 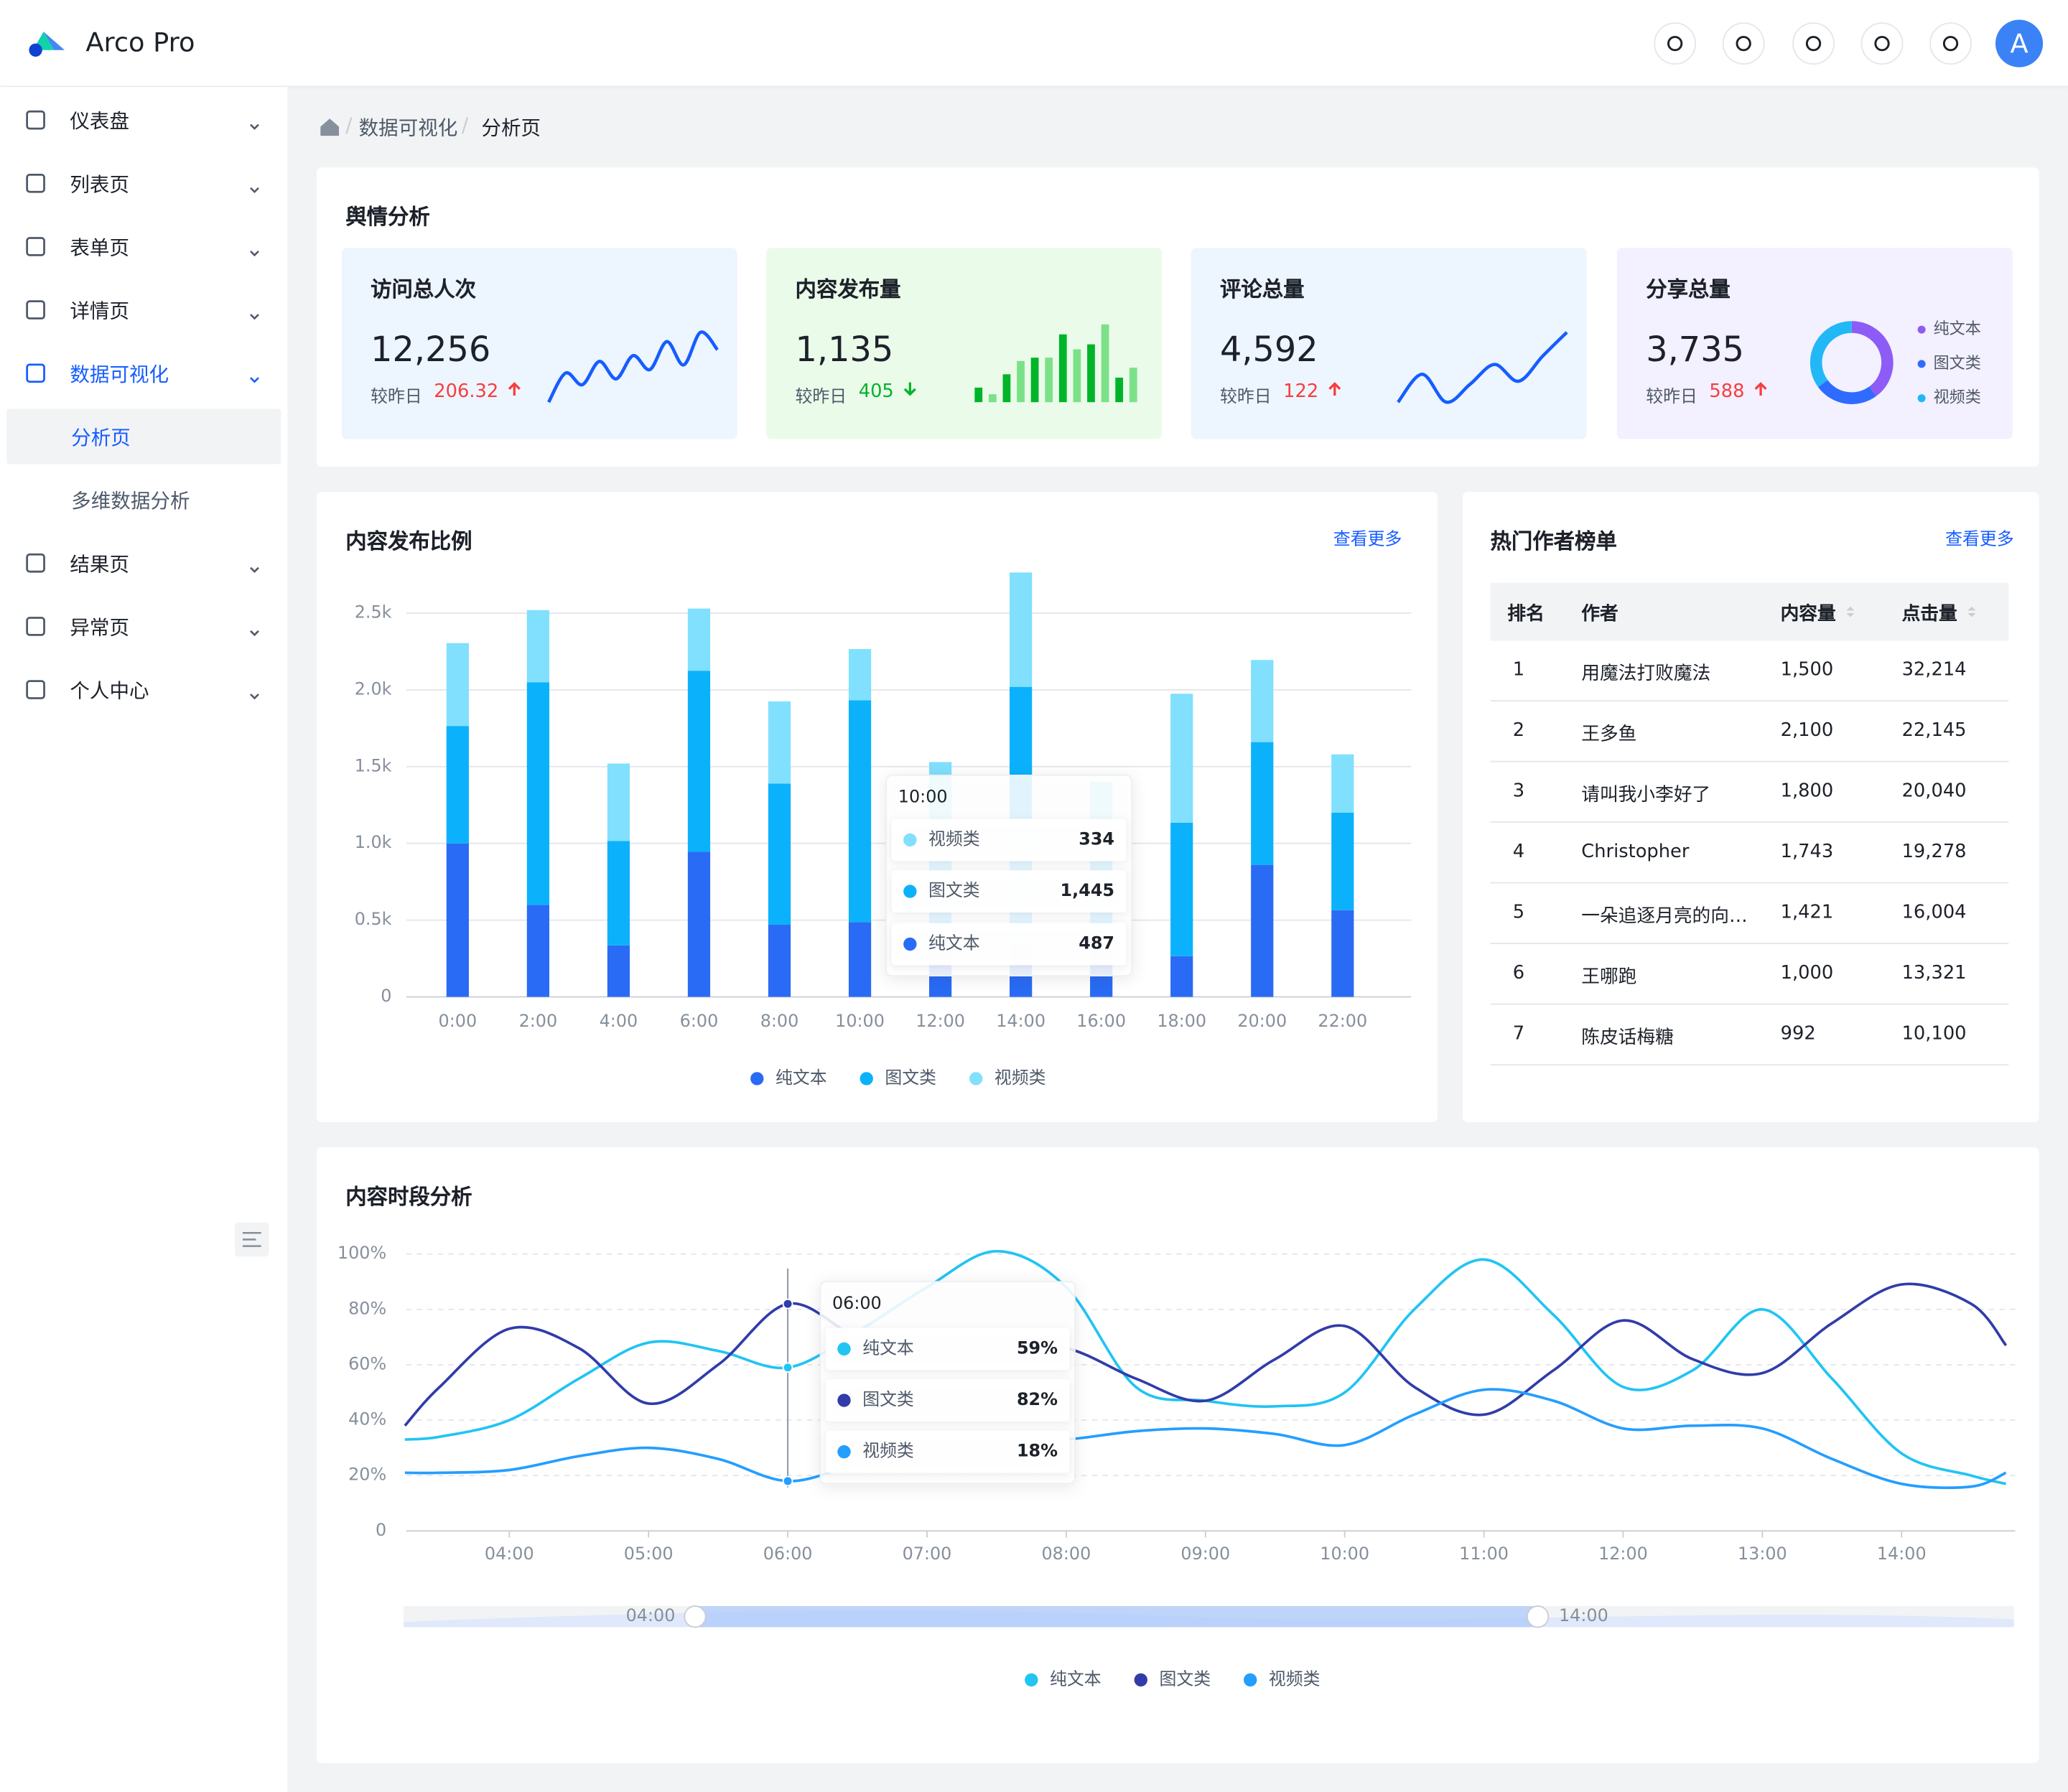 I want to click on table-cell: 16,004, so click(x=1934, y=912).